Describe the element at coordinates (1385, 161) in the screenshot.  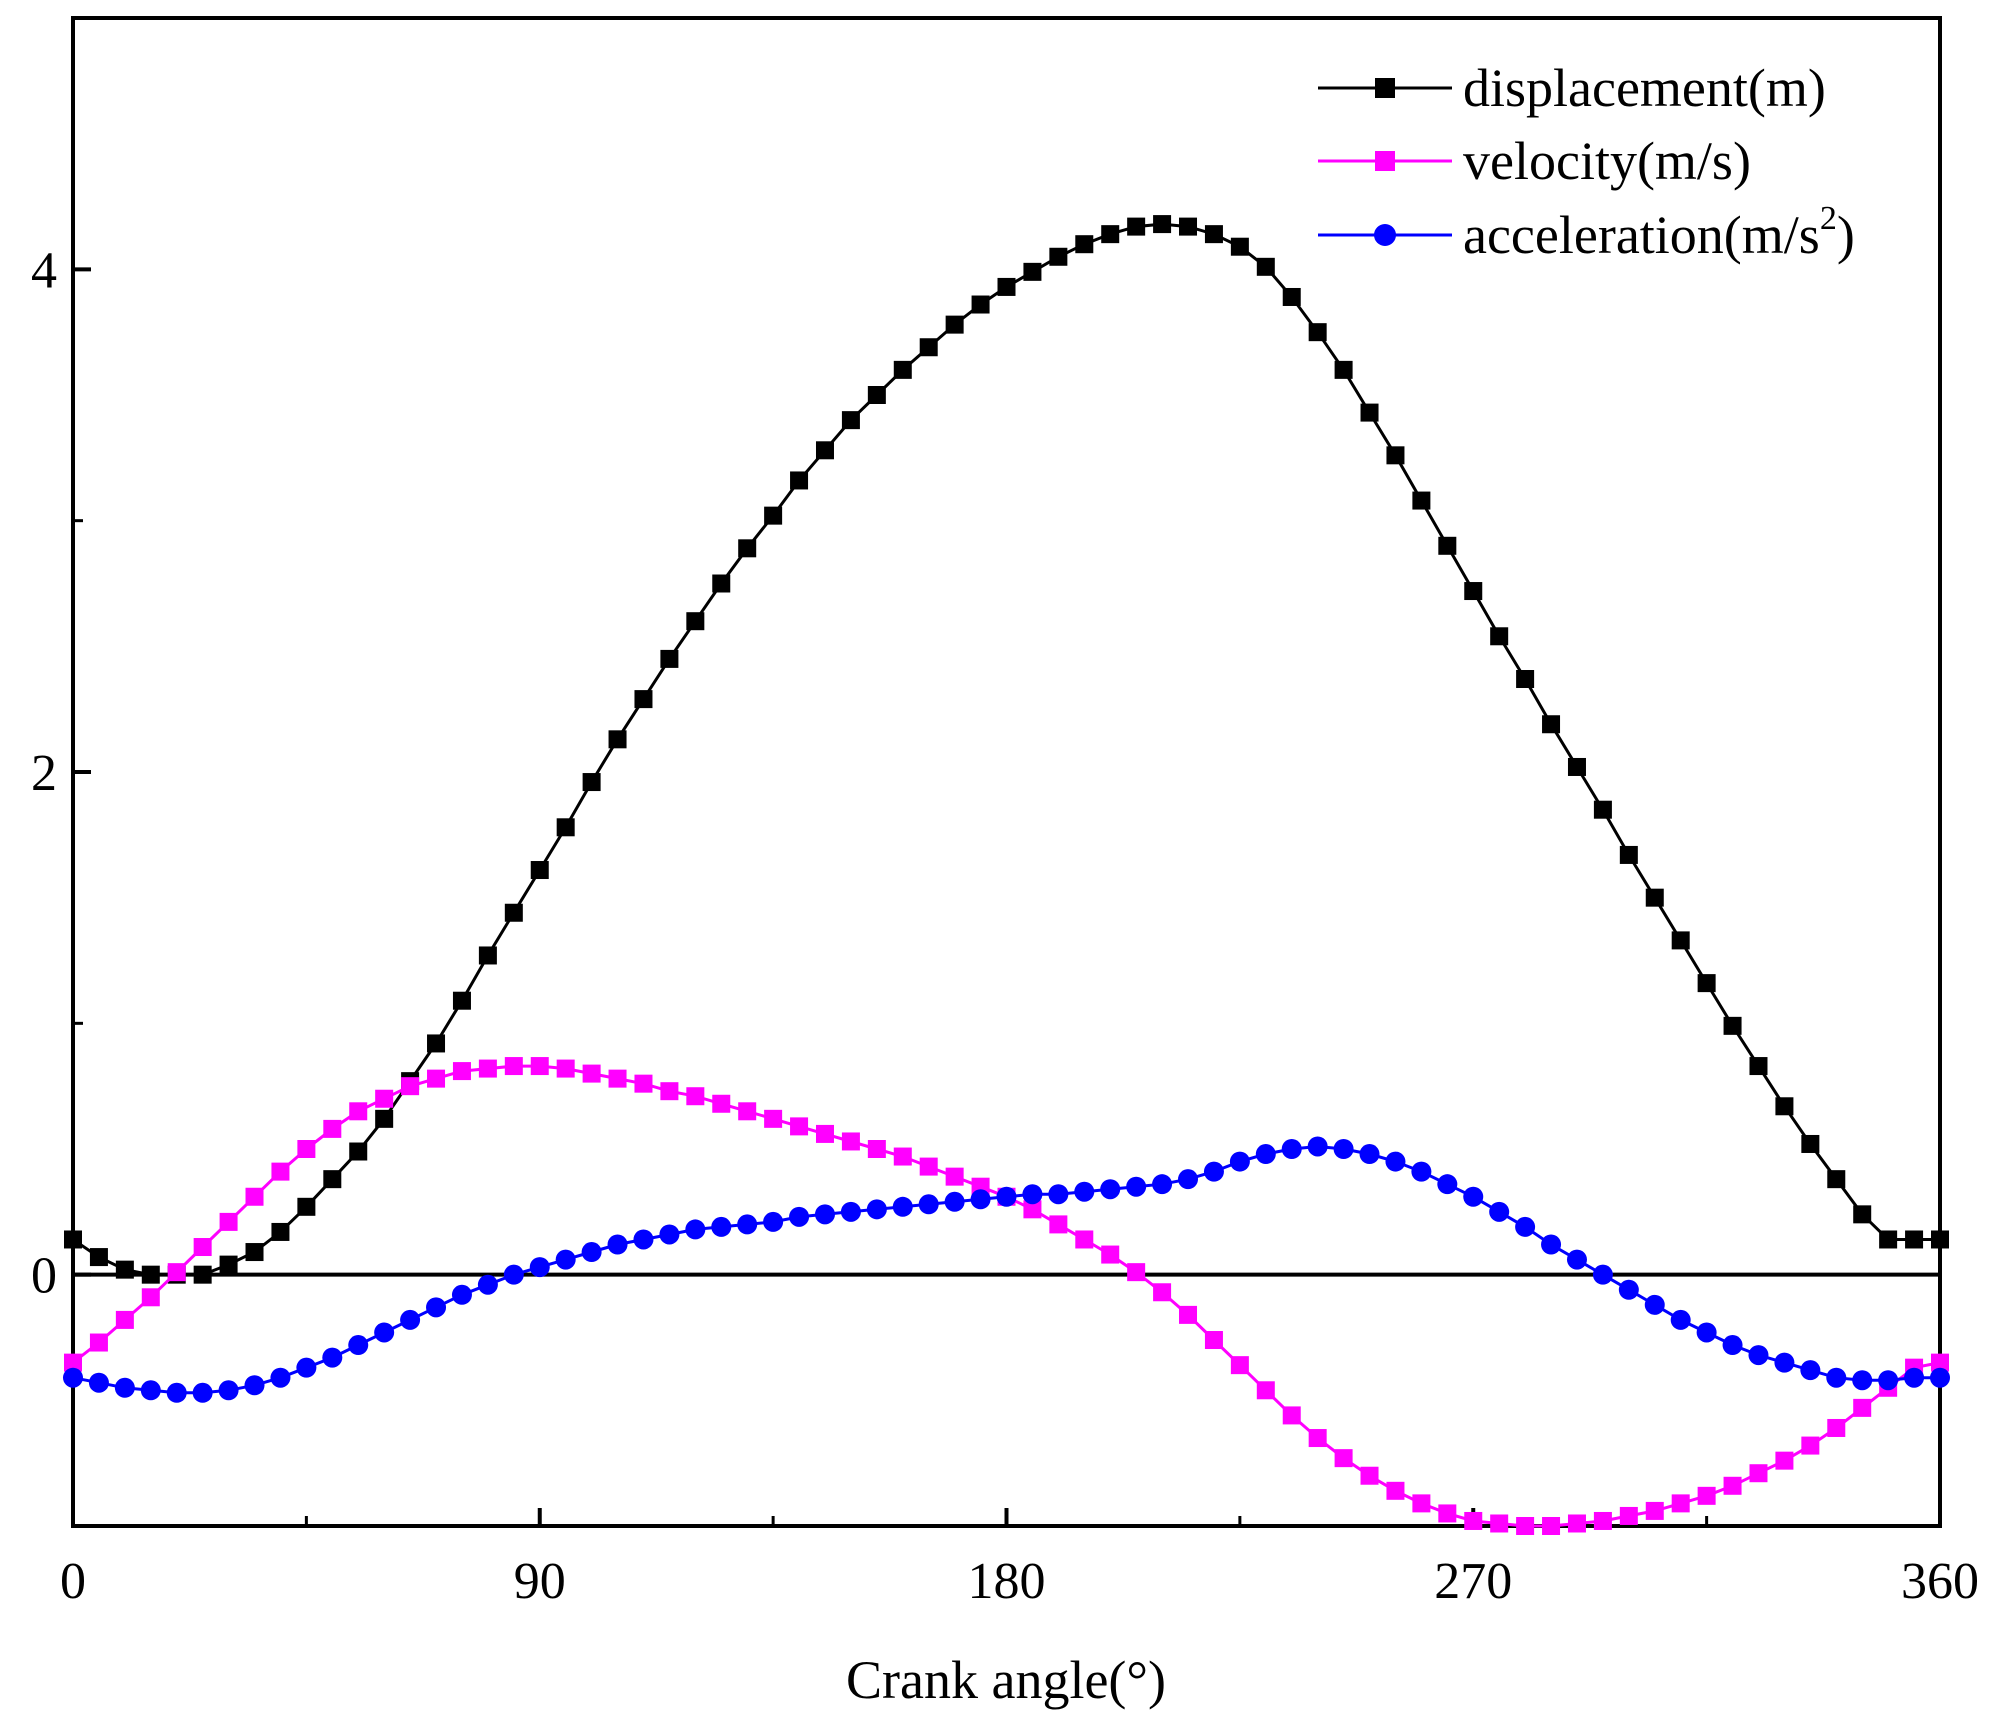
I see `legend-marker-velocity` at that location.